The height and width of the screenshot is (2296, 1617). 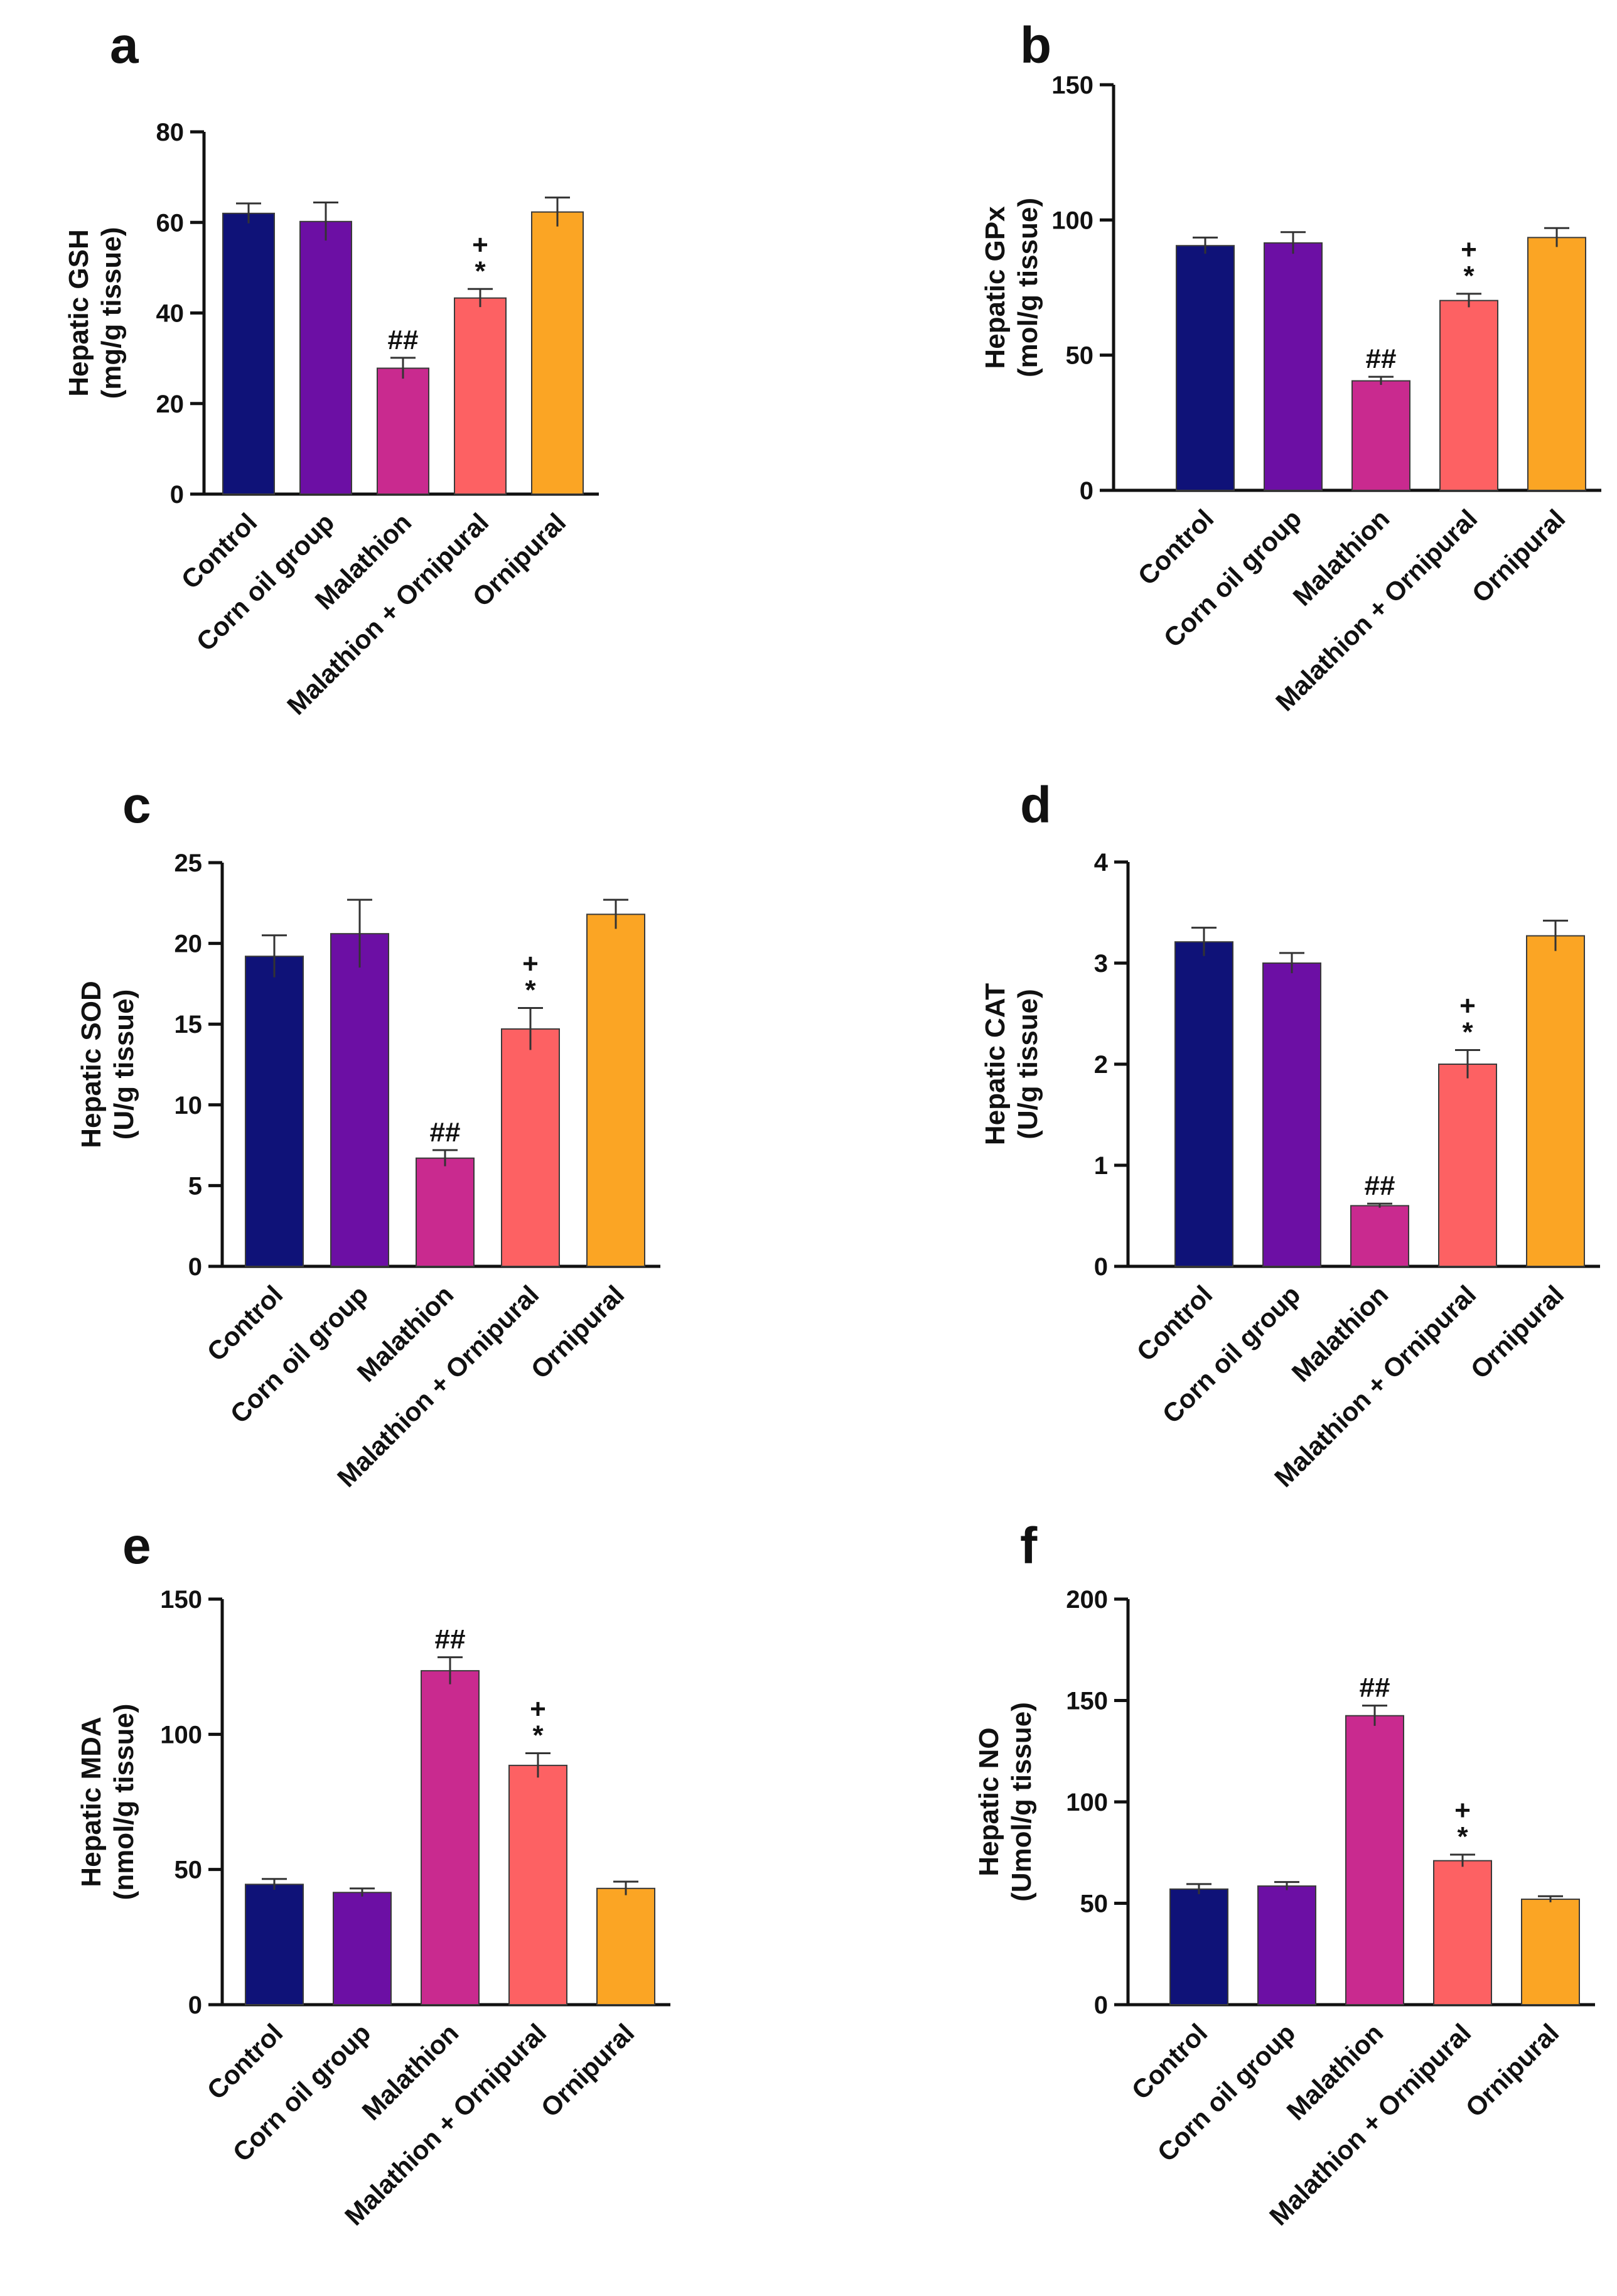 What do you see at coordinates (1087, 1600) in the screenshot?
I see `y-tick-label: 200` at bounding box center [1087, 1600].